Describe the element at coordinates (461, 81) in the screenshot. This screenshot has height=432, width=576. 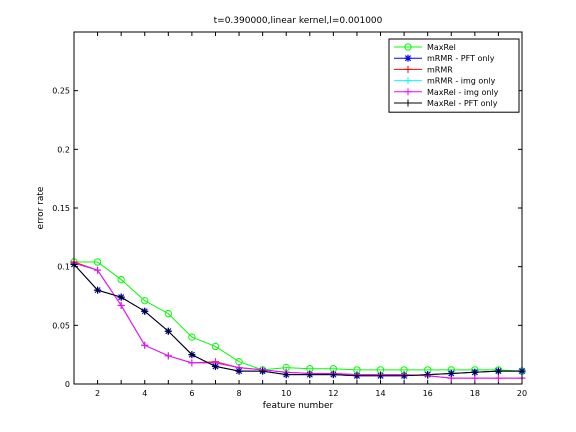
I see `legend-label: mRMR - img only` at that location.